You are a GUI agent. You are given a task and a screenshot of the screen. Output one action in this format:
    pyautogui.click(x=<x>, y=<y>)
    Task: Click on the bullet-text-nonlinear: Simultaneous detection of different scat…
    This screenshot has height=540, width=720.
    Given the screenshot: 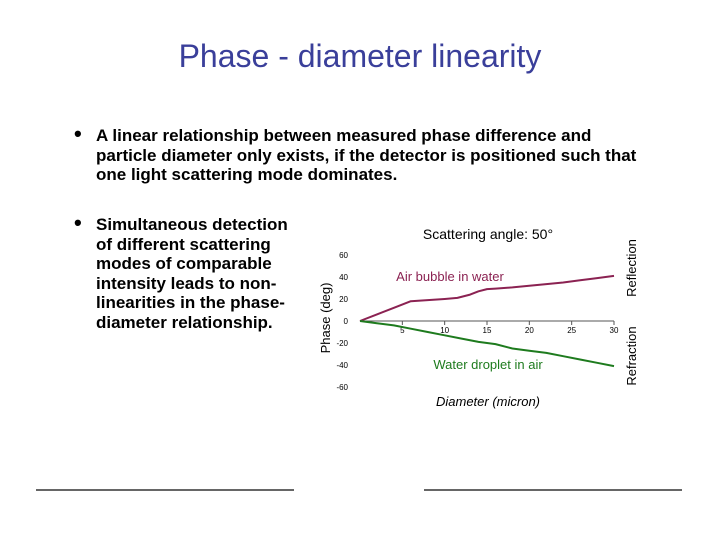 What is the action you would take?
    pyautogui.click(x=192, y=273)
    